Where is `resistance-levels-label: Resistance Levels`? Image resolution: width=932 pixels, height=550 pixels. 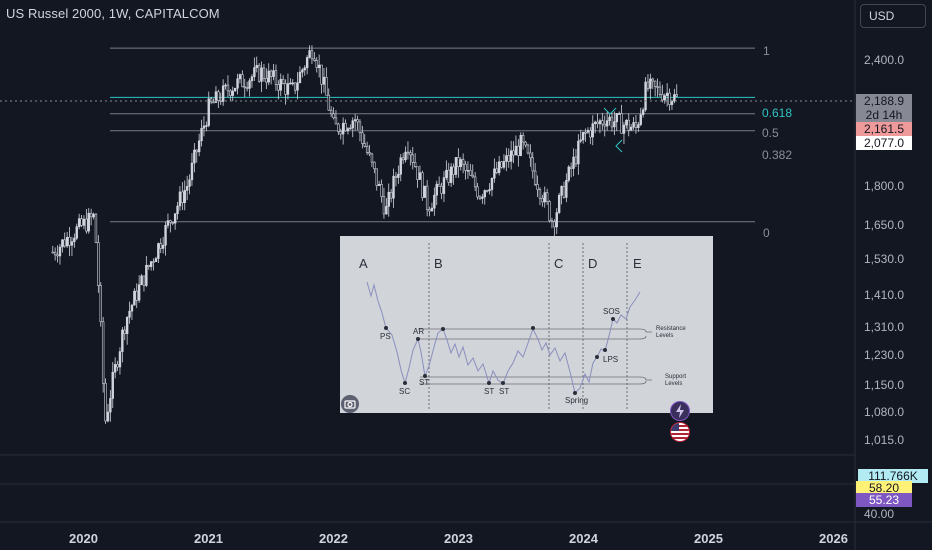 resistance-levels-label: Resistance Levels is located at coordinates (671, 332).